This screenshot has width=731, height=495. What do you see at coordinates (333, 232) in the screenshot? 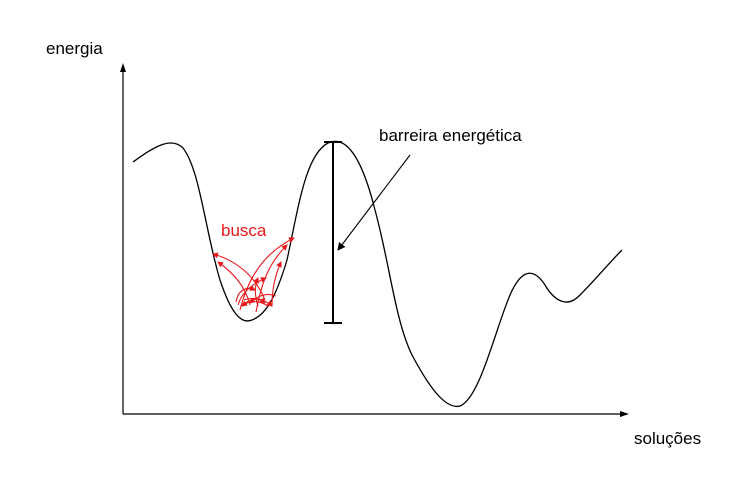
I see `energy-barrier-bar` at bounding box center [333, 232].